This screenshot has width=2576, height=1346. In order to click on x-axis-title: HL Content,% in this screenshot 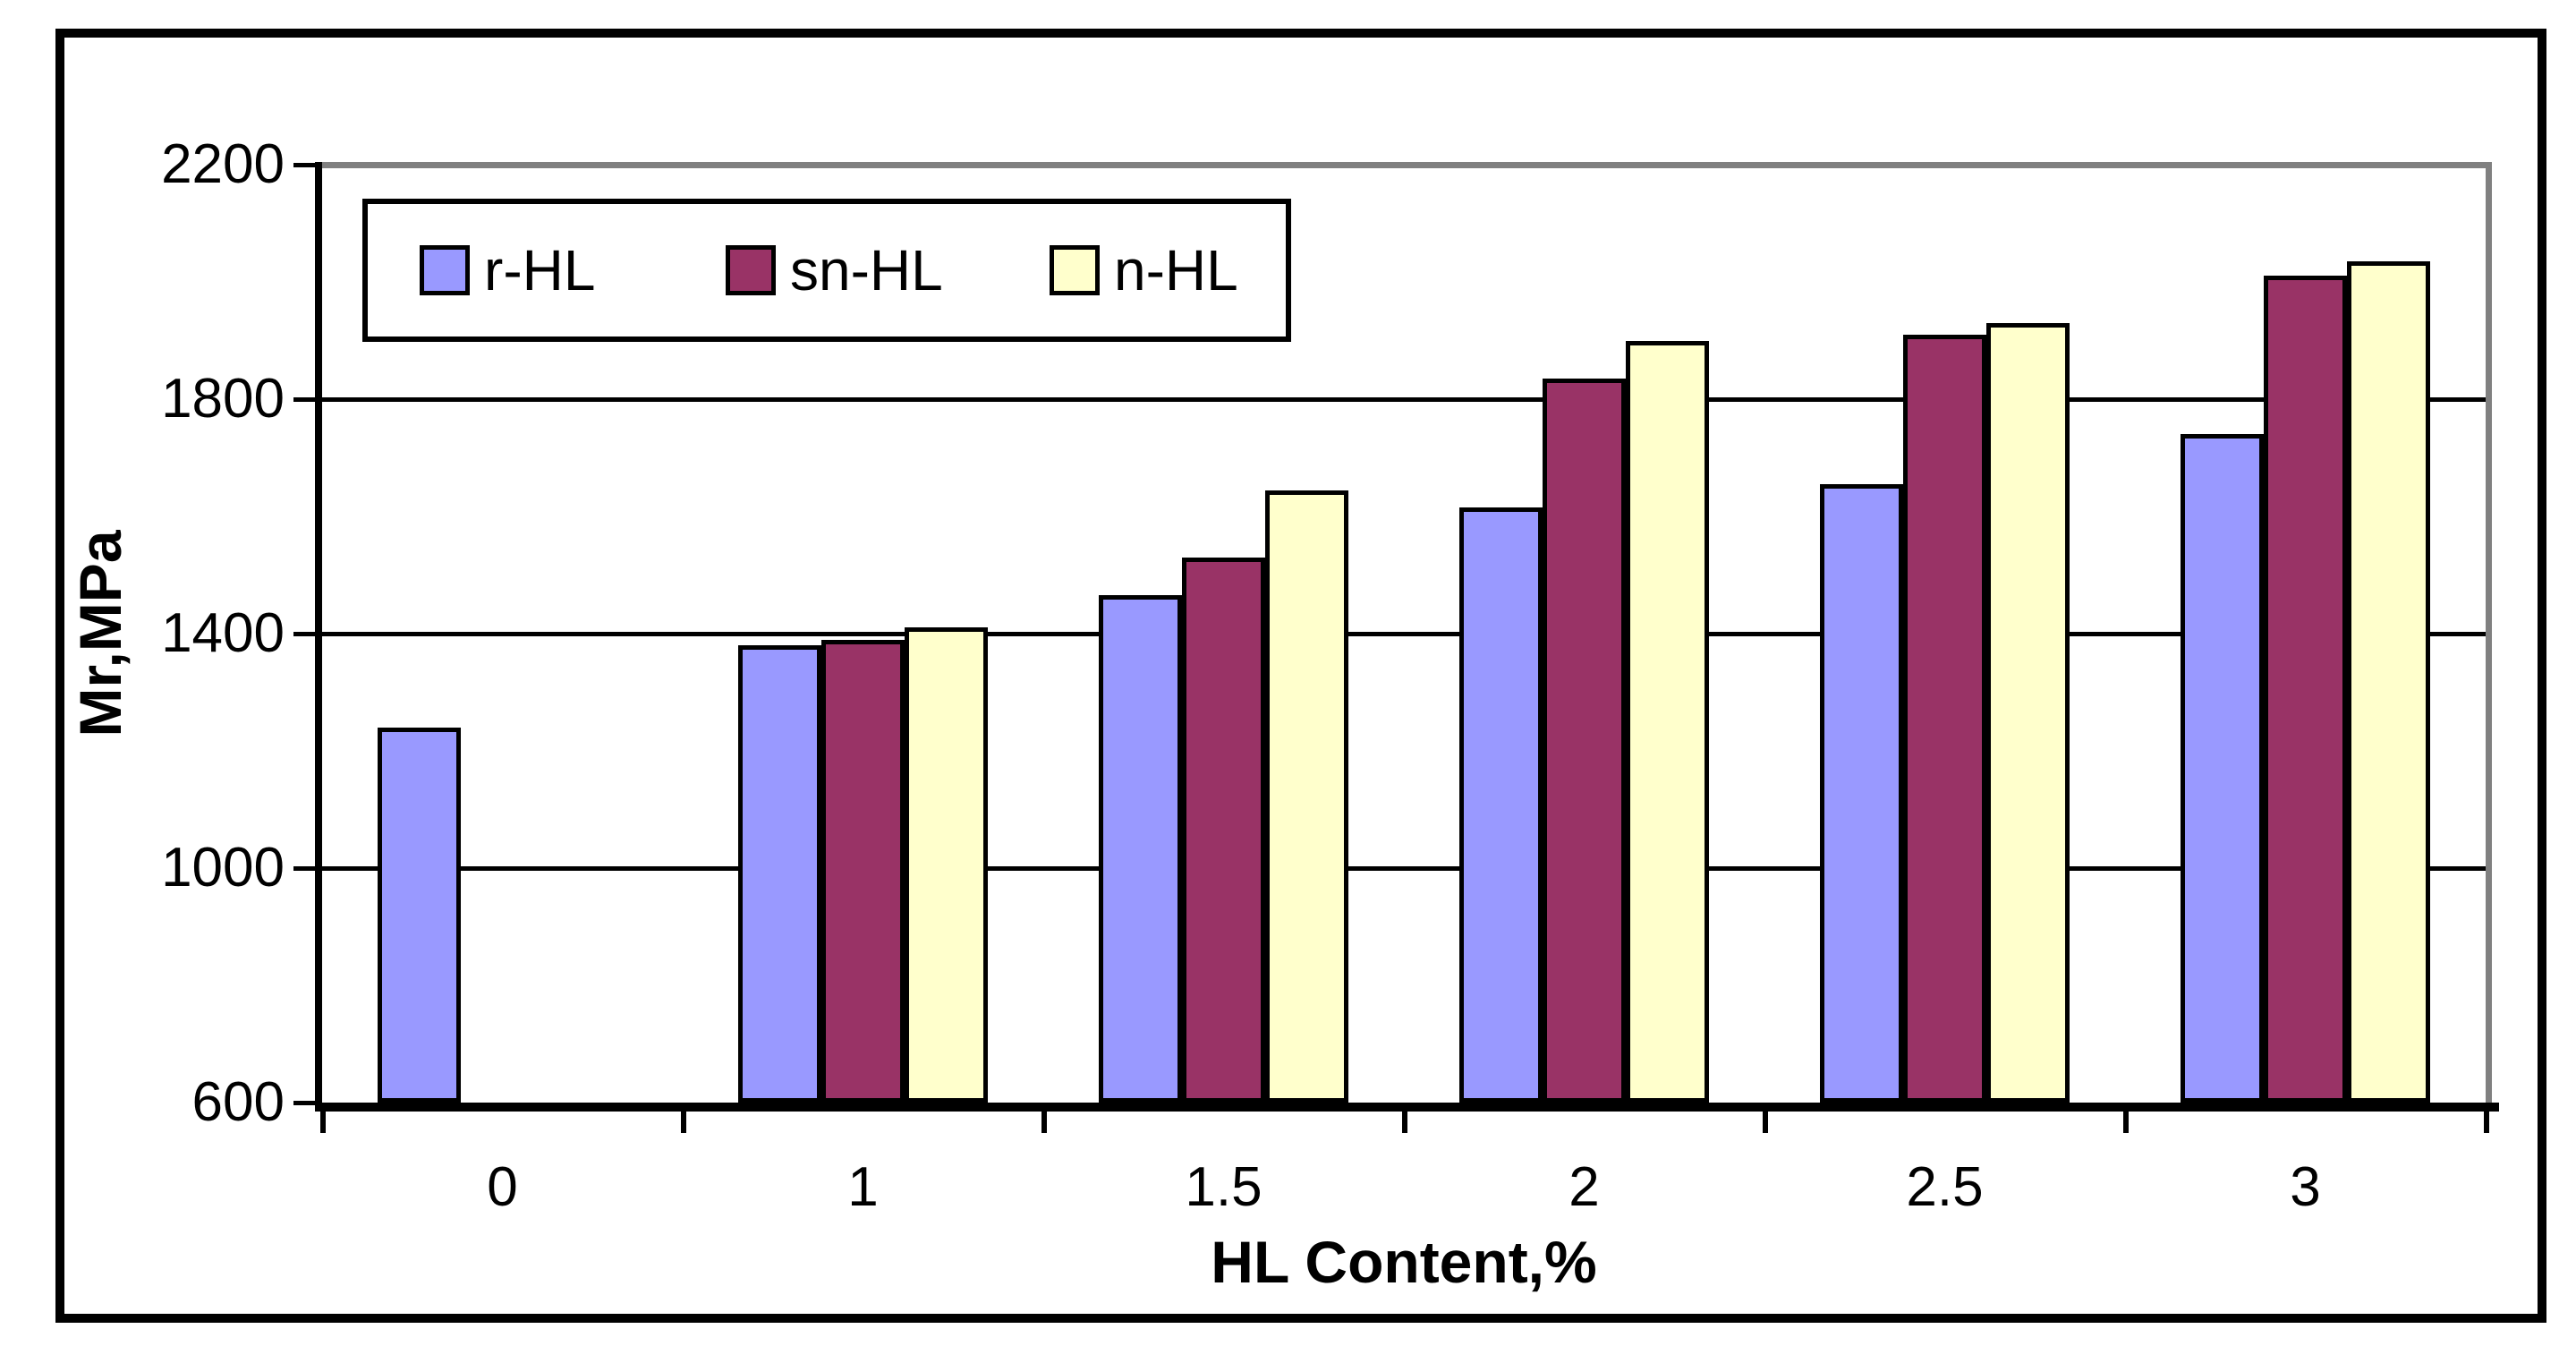, I will do `click(1404, 1262)`.